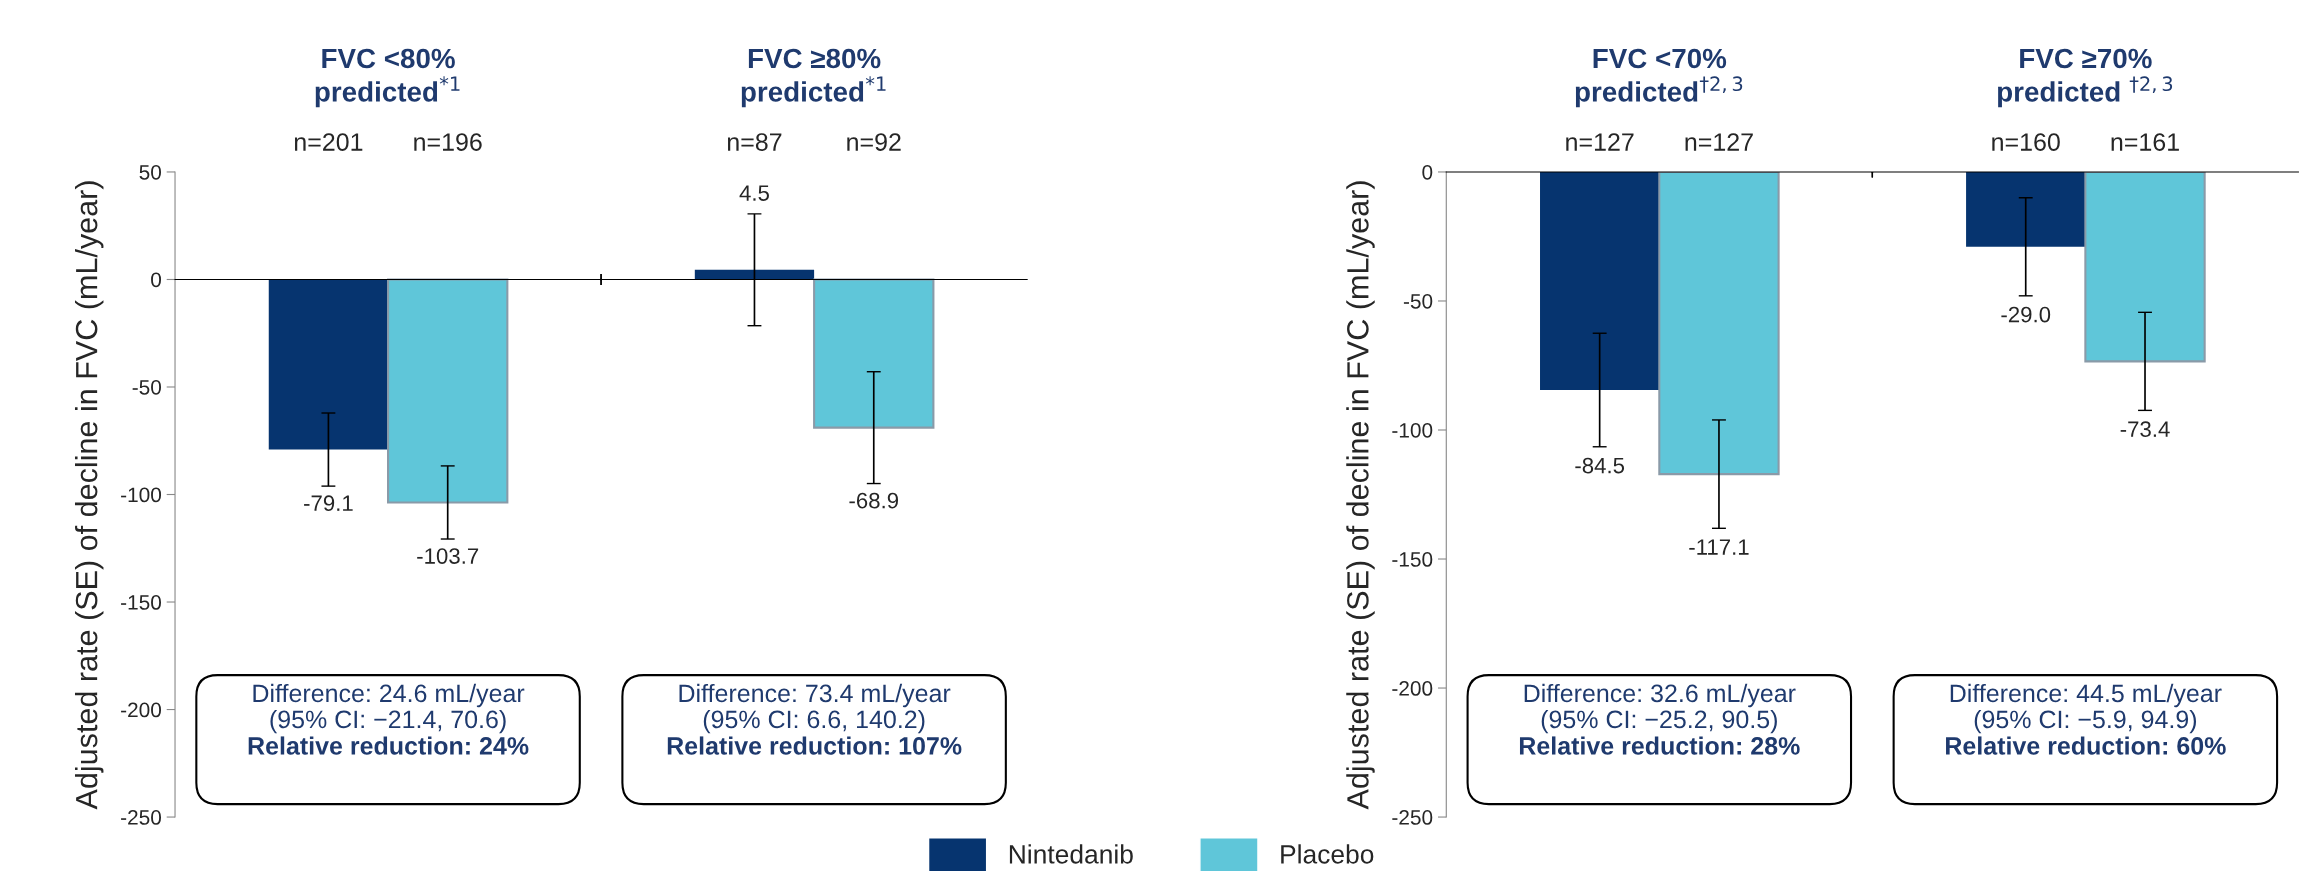 The image size is (2303, 891). Describe the element at coordinates (2145, 142) in the screenshot. I see `text: n=161` at that location.